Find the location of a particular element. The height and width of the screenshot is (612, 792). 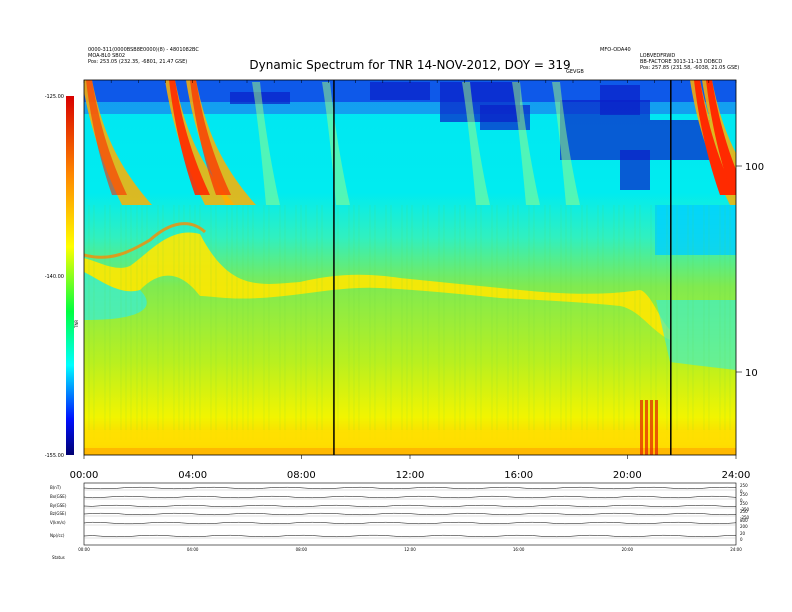

lower-x-tick-label: 12:00 is located at coordinates (410, 549).